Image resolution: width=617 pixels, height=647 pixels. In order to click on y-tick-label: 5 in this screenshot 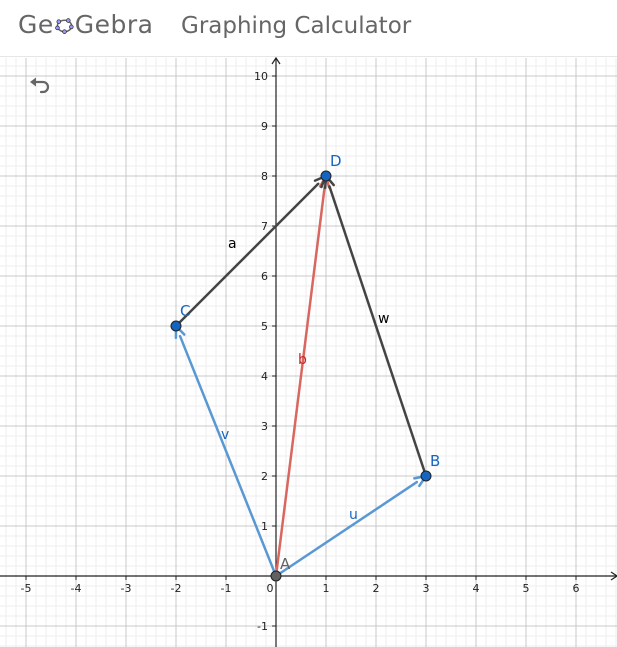, I will do `click(264, 326)`.